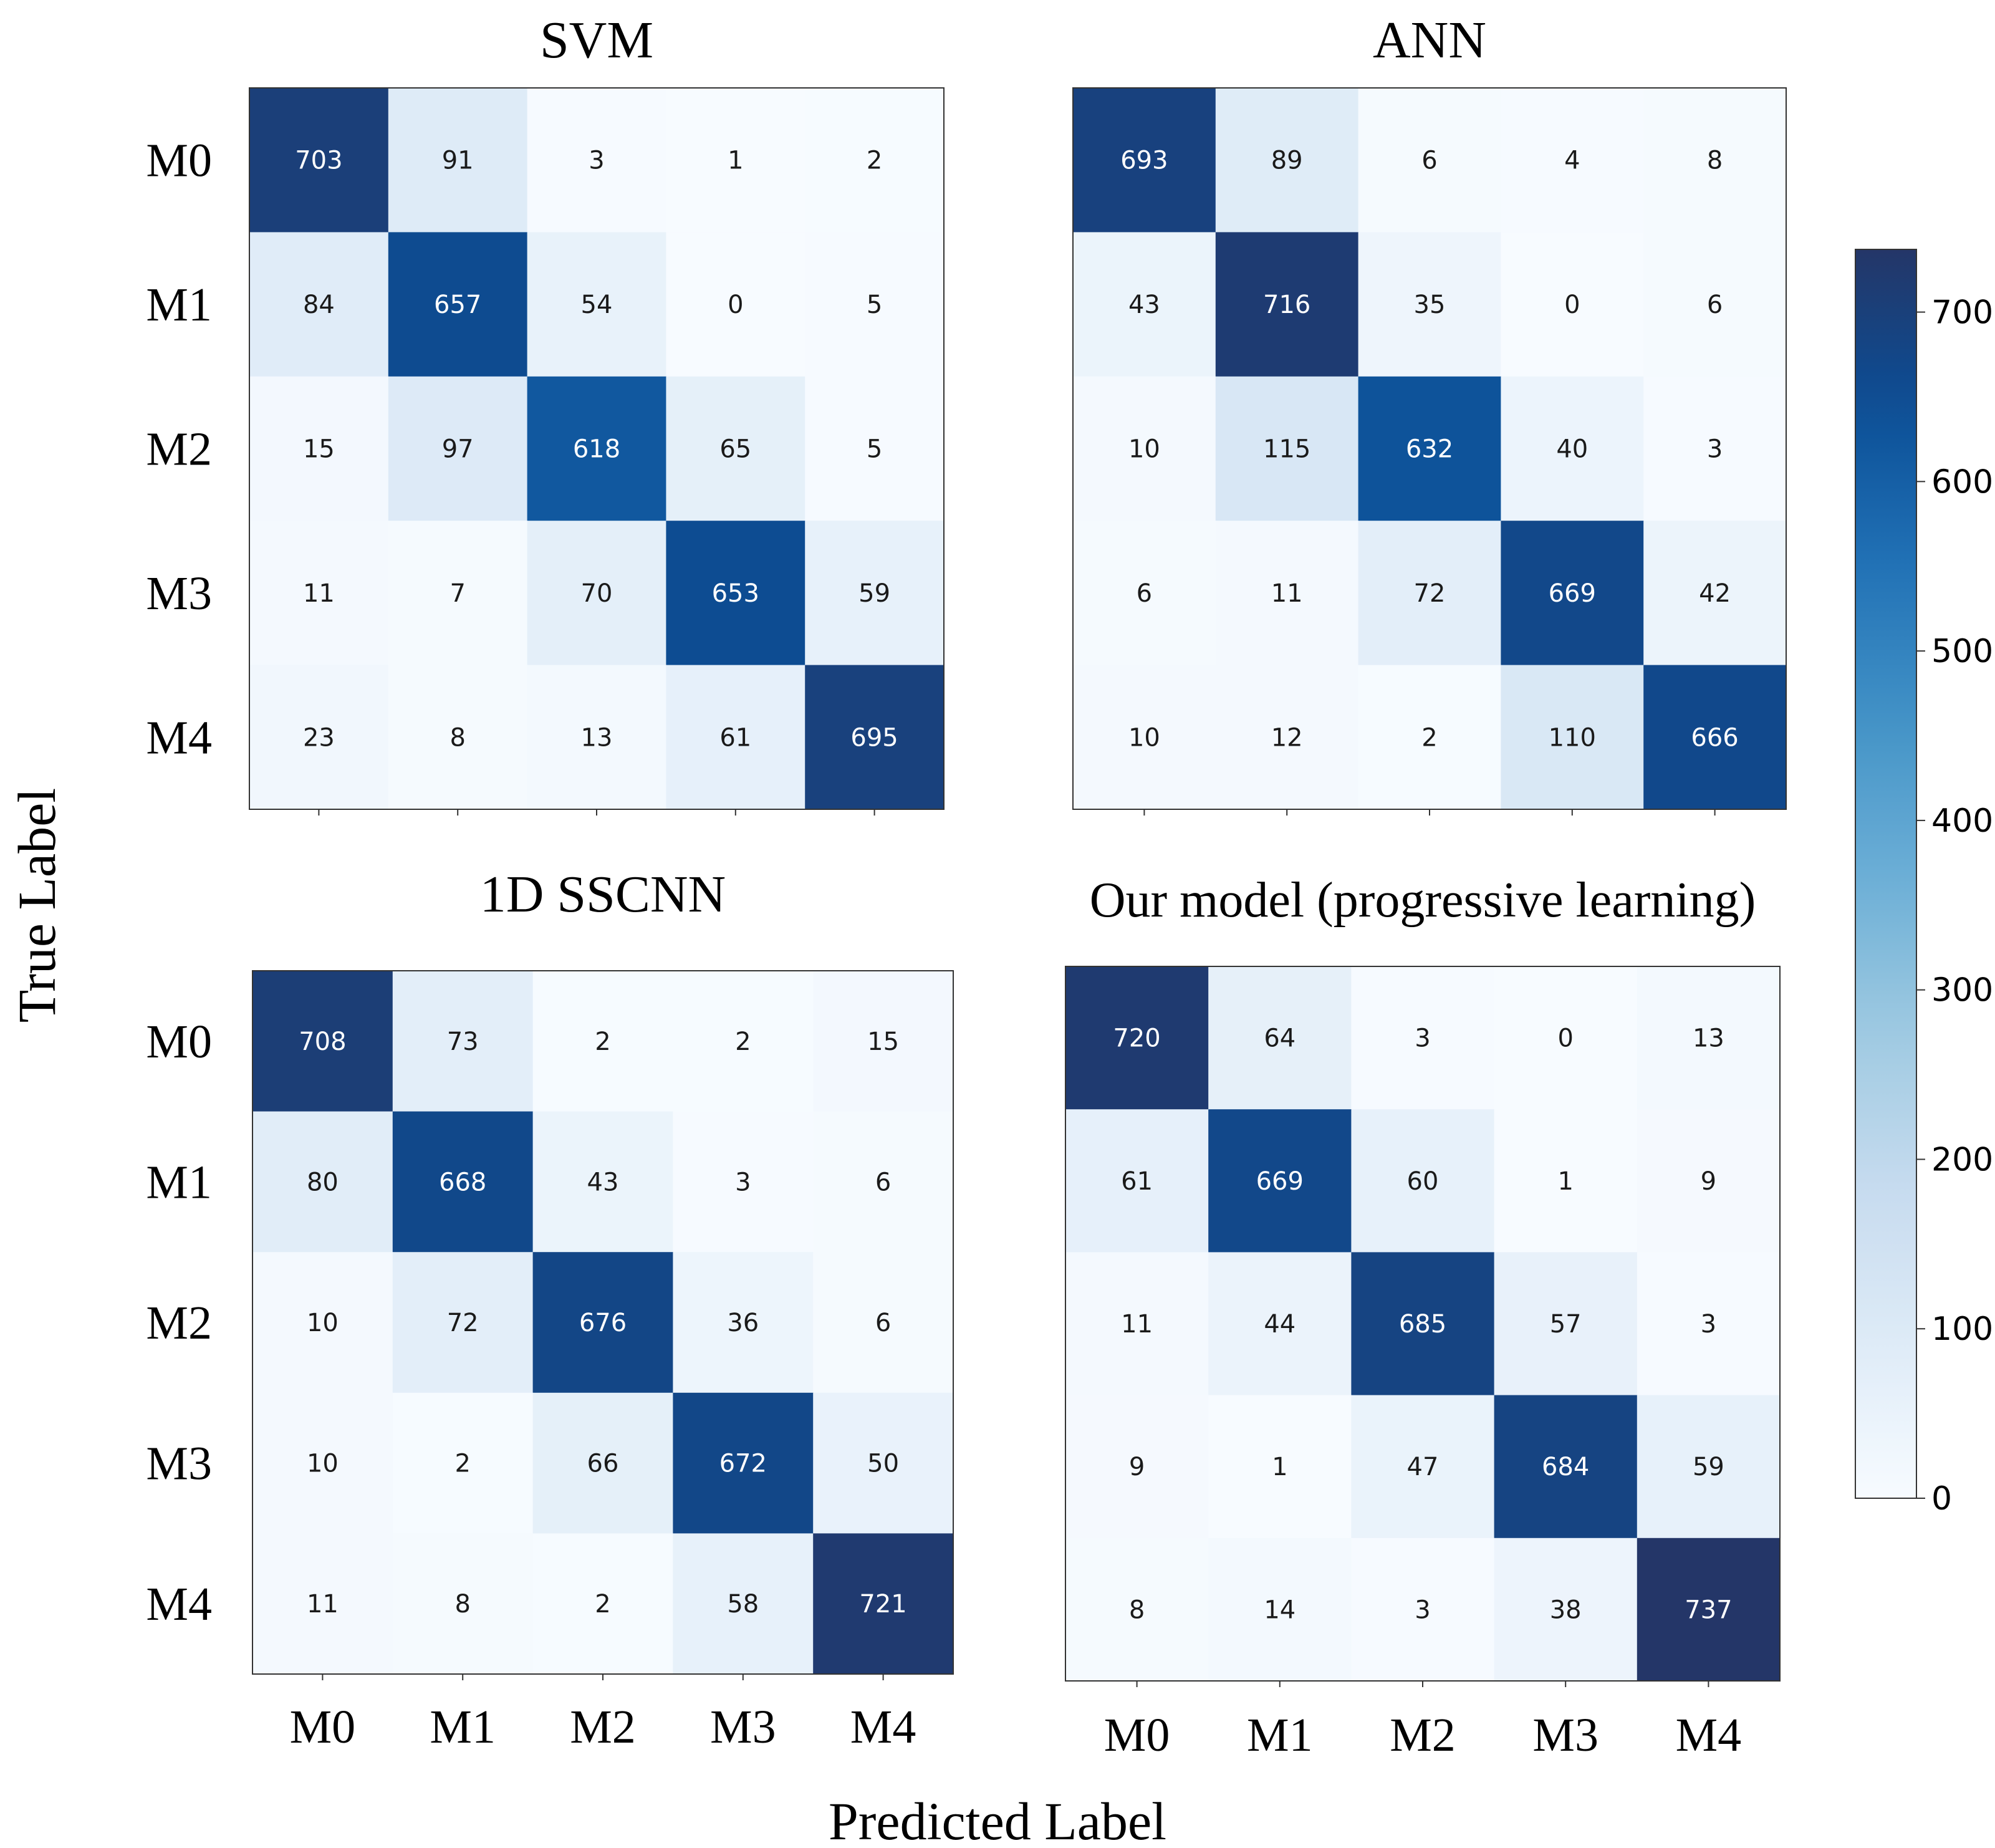 This screenshot has width=1995, height=1848. I want to click on cell-value-label: 50, so click(883, 1464).